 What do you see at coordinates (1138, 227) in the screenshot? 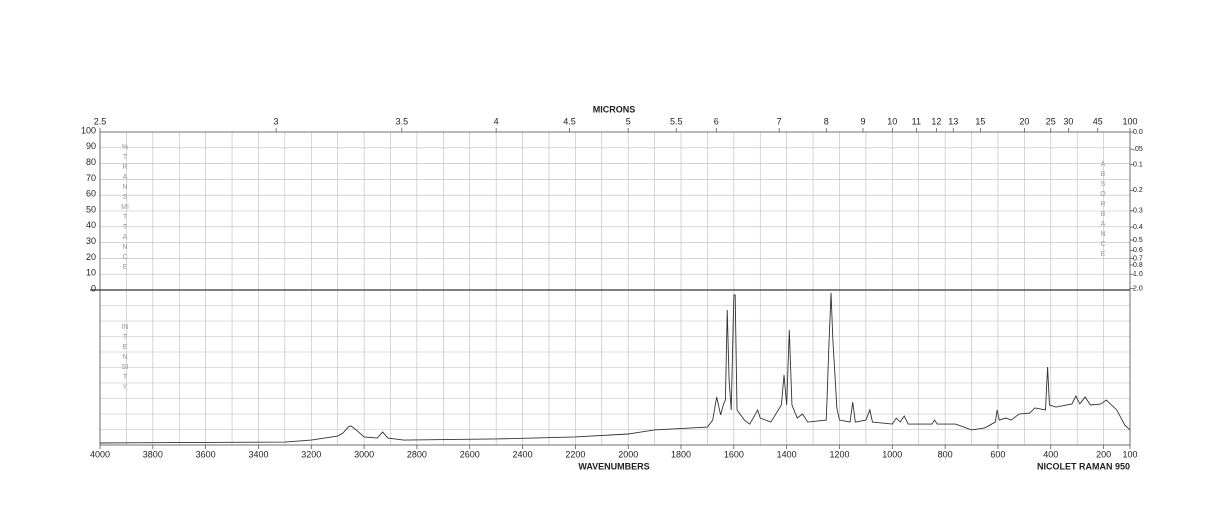
I see `absorbance-tick-label: 0.4` at bounding box center [1138, 227].